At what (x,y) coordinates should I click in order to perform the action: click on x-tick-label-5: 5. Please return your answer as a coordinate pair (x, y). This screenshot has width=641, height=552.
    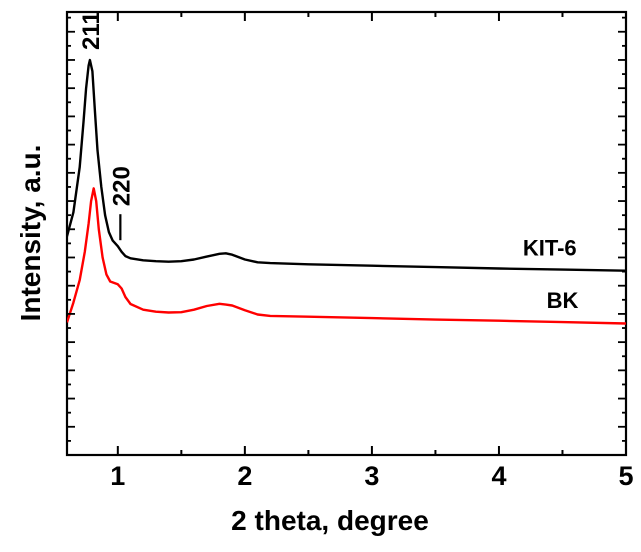
    Looking at the image, I should click on (625, 476).